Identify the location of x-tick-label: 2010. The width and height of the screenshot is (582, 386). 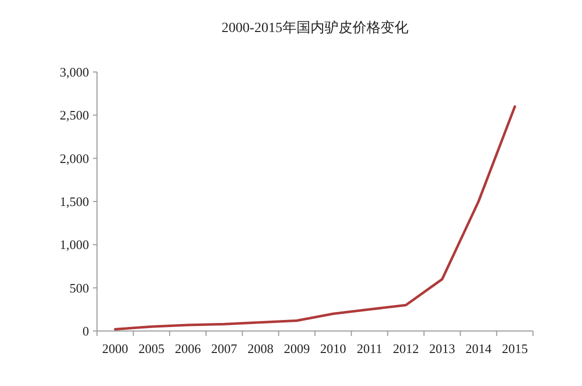
(333, 348).